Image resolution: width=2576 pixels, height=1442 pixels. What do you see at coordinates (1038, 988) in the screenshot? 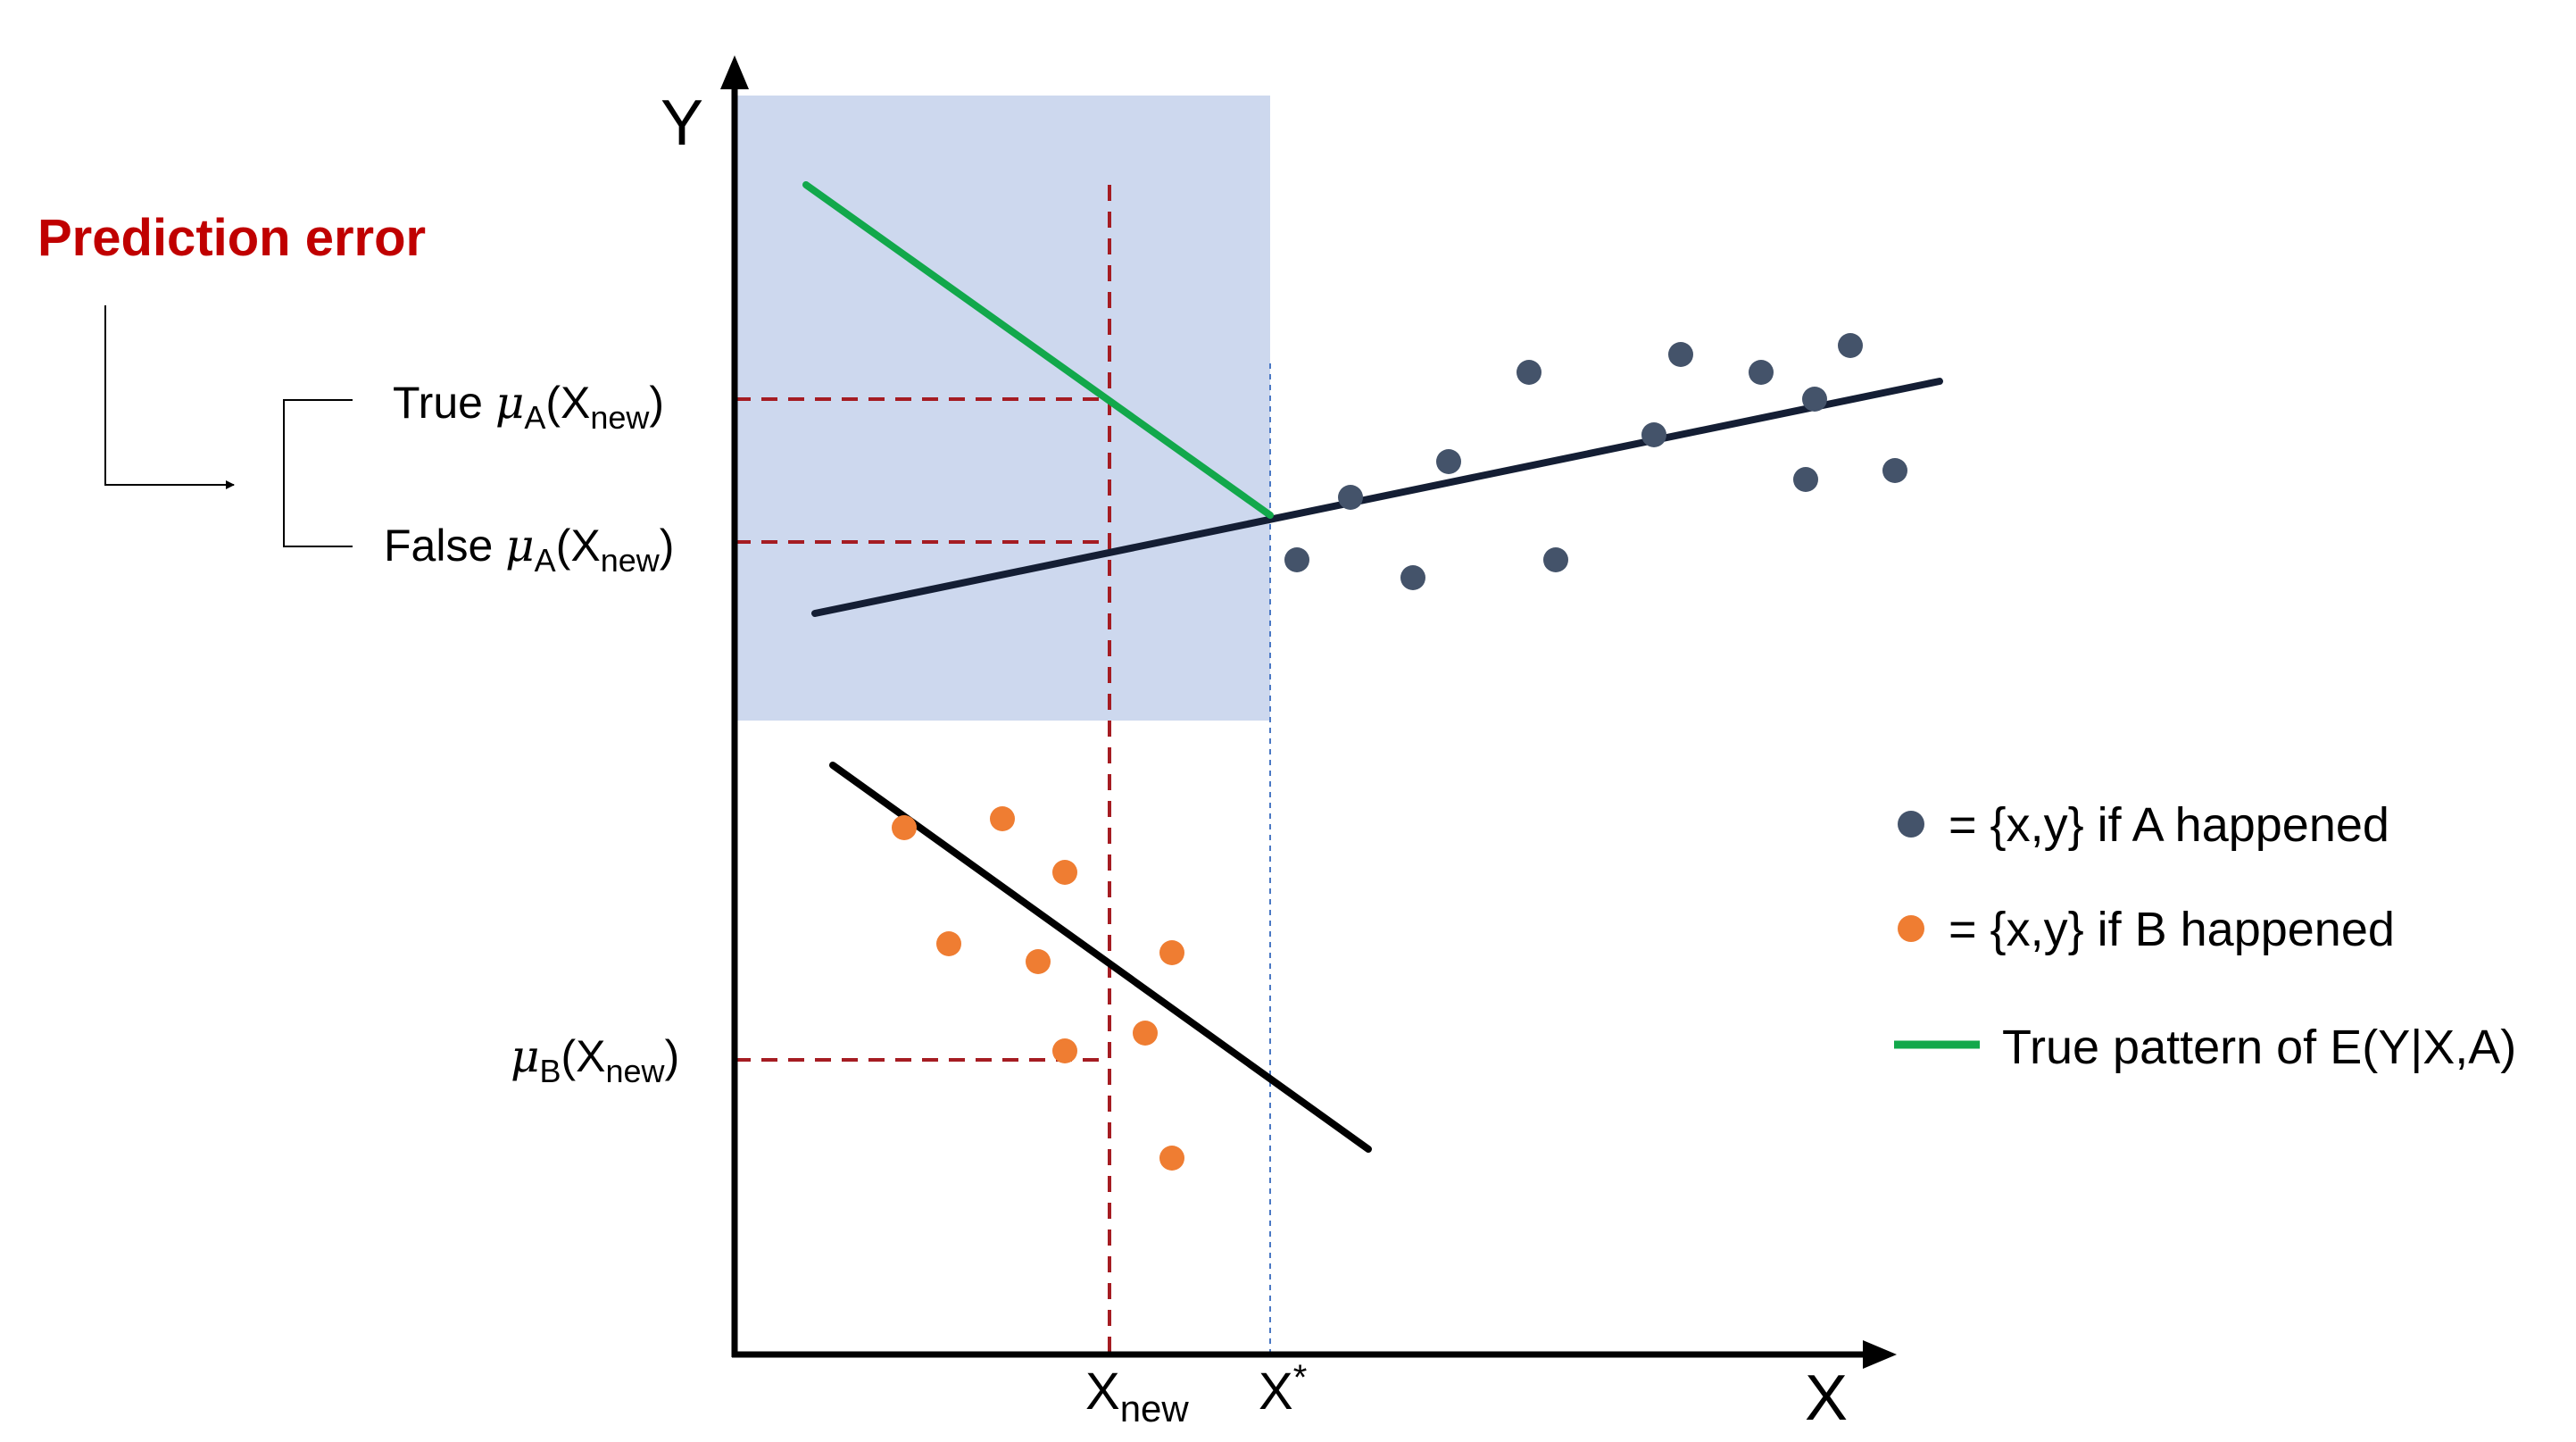
I see `series-b-points` at bounding box center [1038, 988].